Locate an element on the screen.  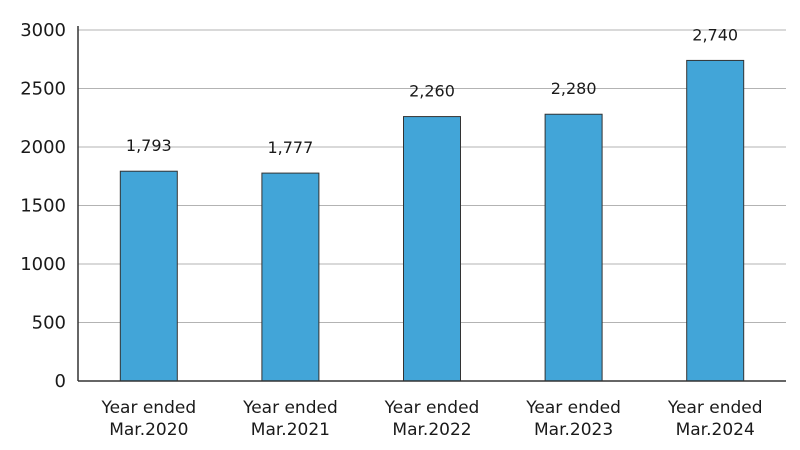
data-label: 2,260 is located at coordinates (432, 91).